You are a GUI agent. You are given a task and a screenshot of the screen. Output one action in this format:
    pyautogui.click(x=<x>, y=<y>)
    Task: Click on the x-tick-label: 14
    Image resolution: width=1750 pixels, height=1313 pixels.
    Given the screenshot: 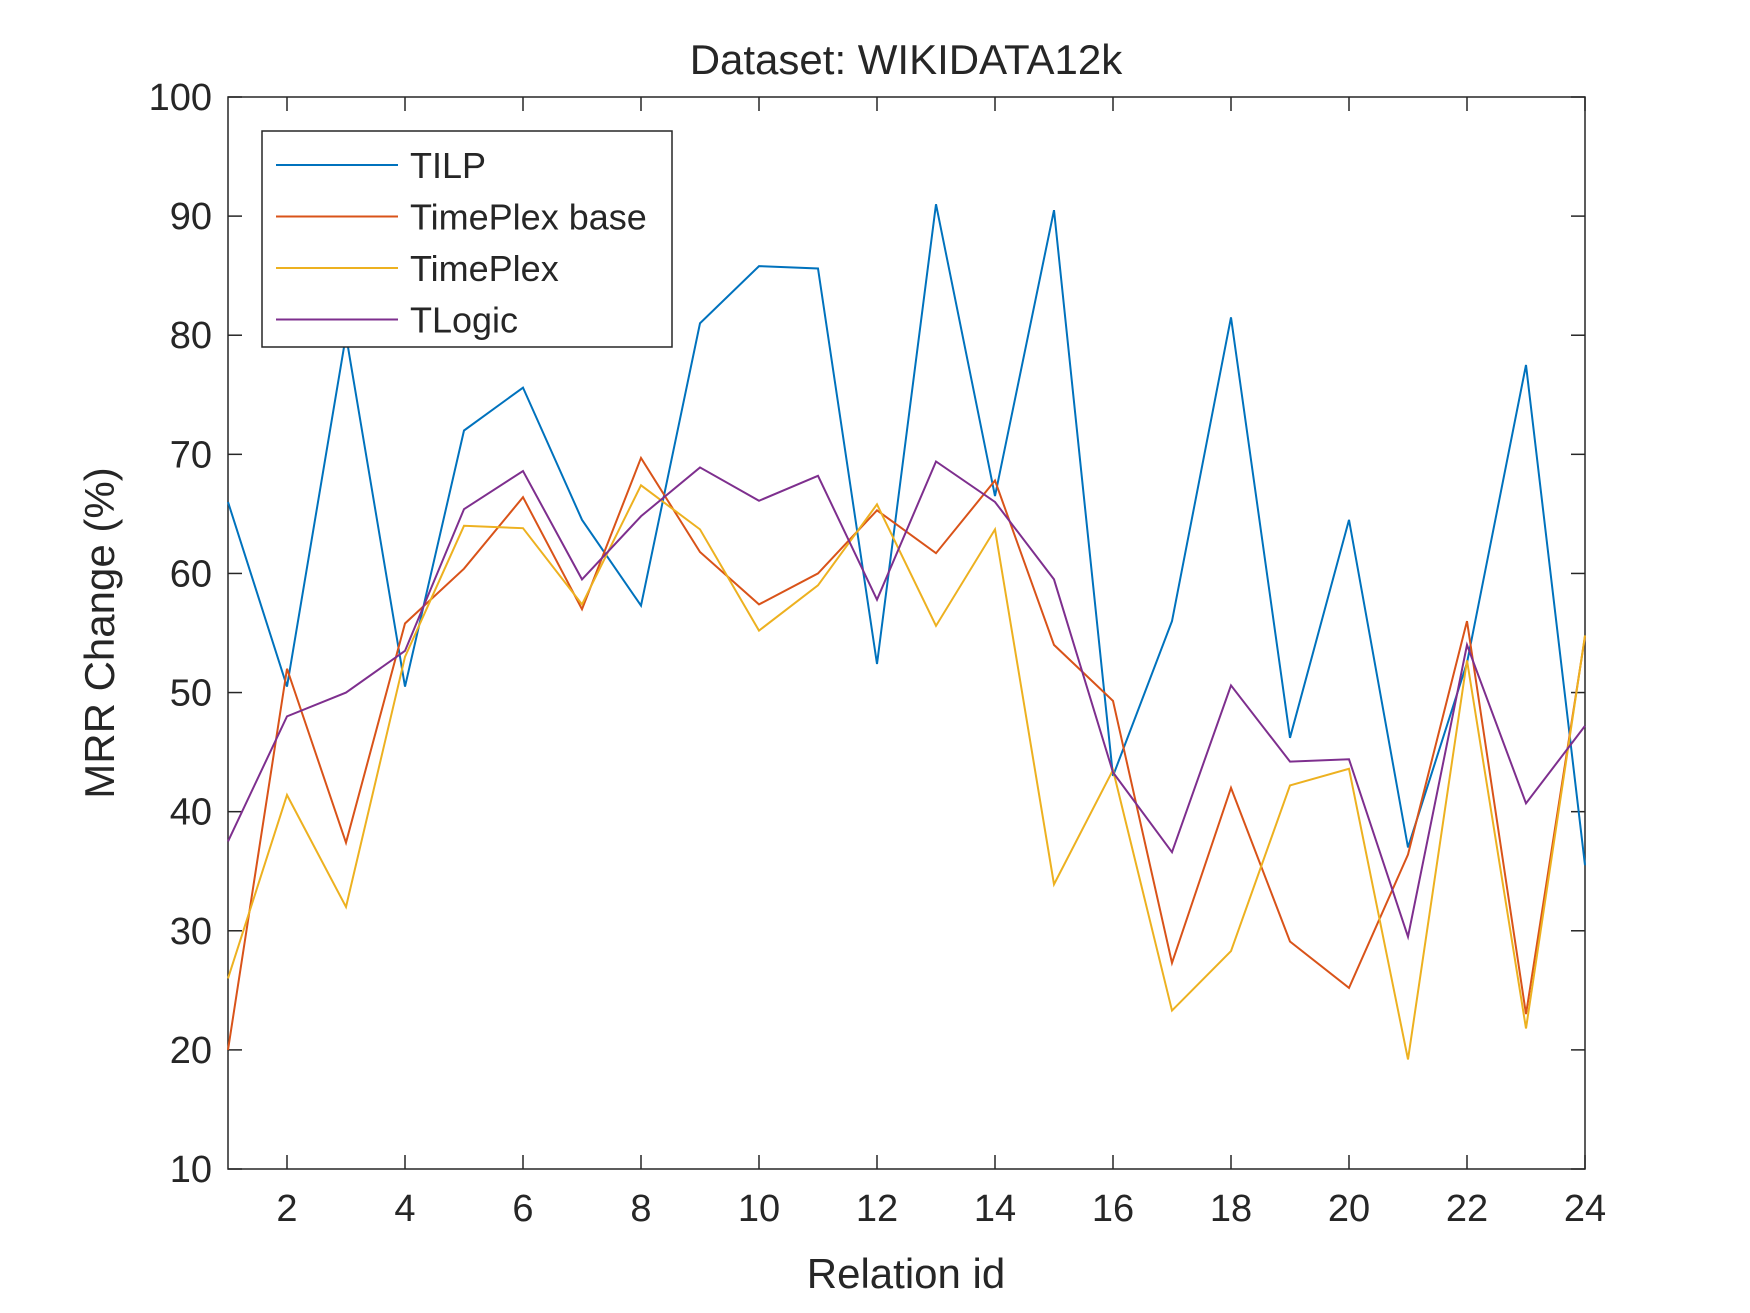 What is the action you would take?
    pyautogui.click(x=995, y=1209)
    